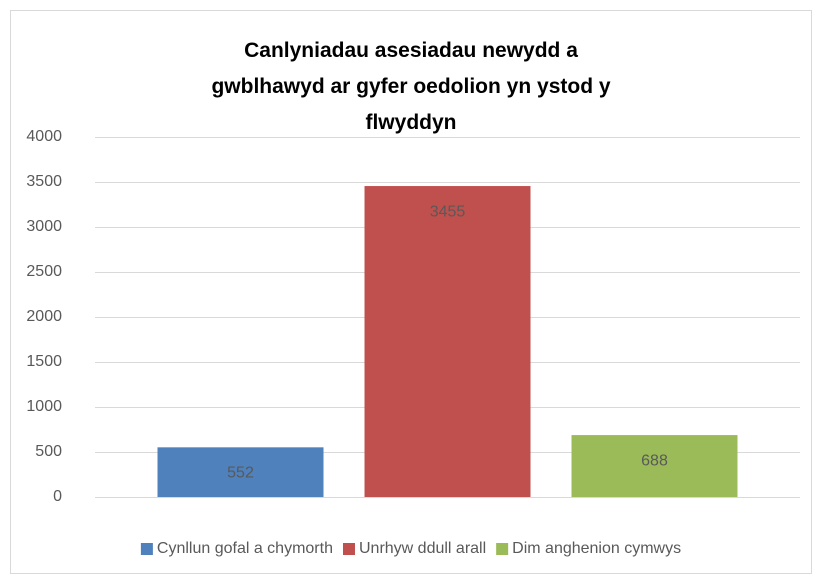 The image size is (822, 584). Describe the element at coordinates (44, 271) in the screenshot. I see `y-tick-label: 2500` at that location.